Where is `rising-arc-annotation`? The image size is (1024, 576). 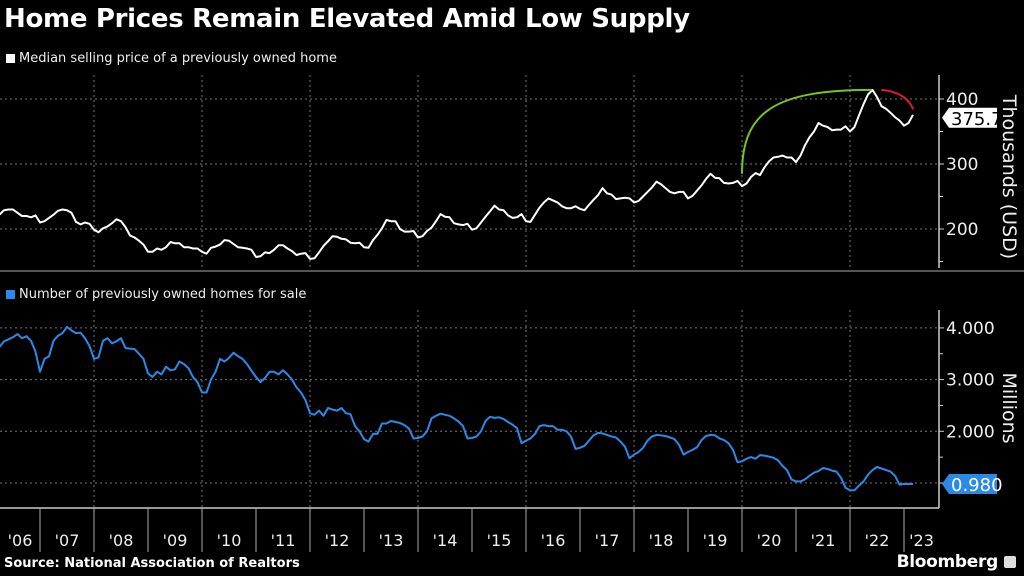 rising-arc-annotation is located at coordinates (806, 131).